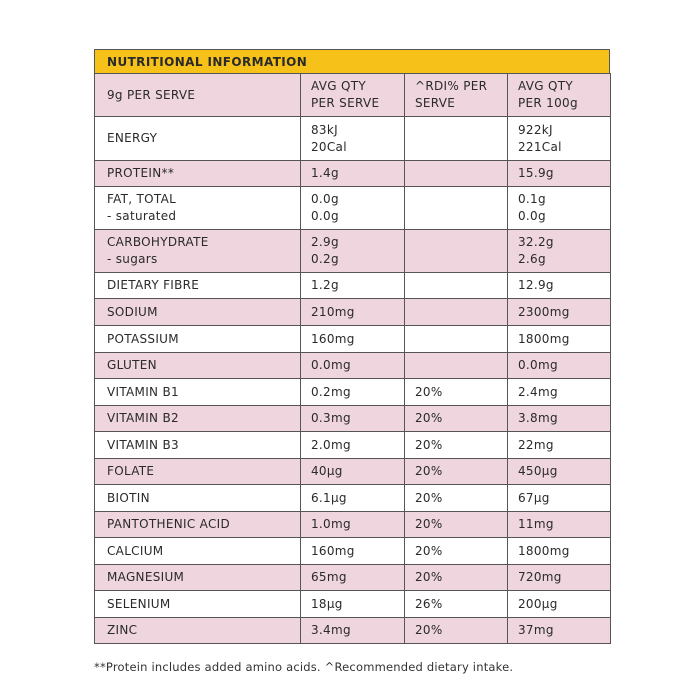 This screenshot has width=700, height=700. Describe the element at coordinates (559, 471) in the screenshot. I see `per-100g-value: 450µg` at that location.